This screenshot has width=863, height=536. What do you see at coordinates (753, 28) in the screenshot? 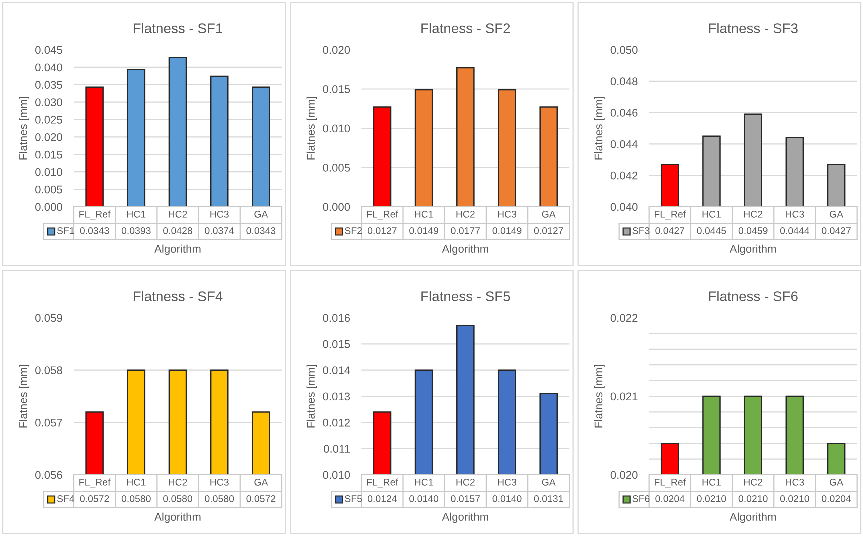
I see `chart-title: Flatness - SF3` at bounding box center [753, 28].